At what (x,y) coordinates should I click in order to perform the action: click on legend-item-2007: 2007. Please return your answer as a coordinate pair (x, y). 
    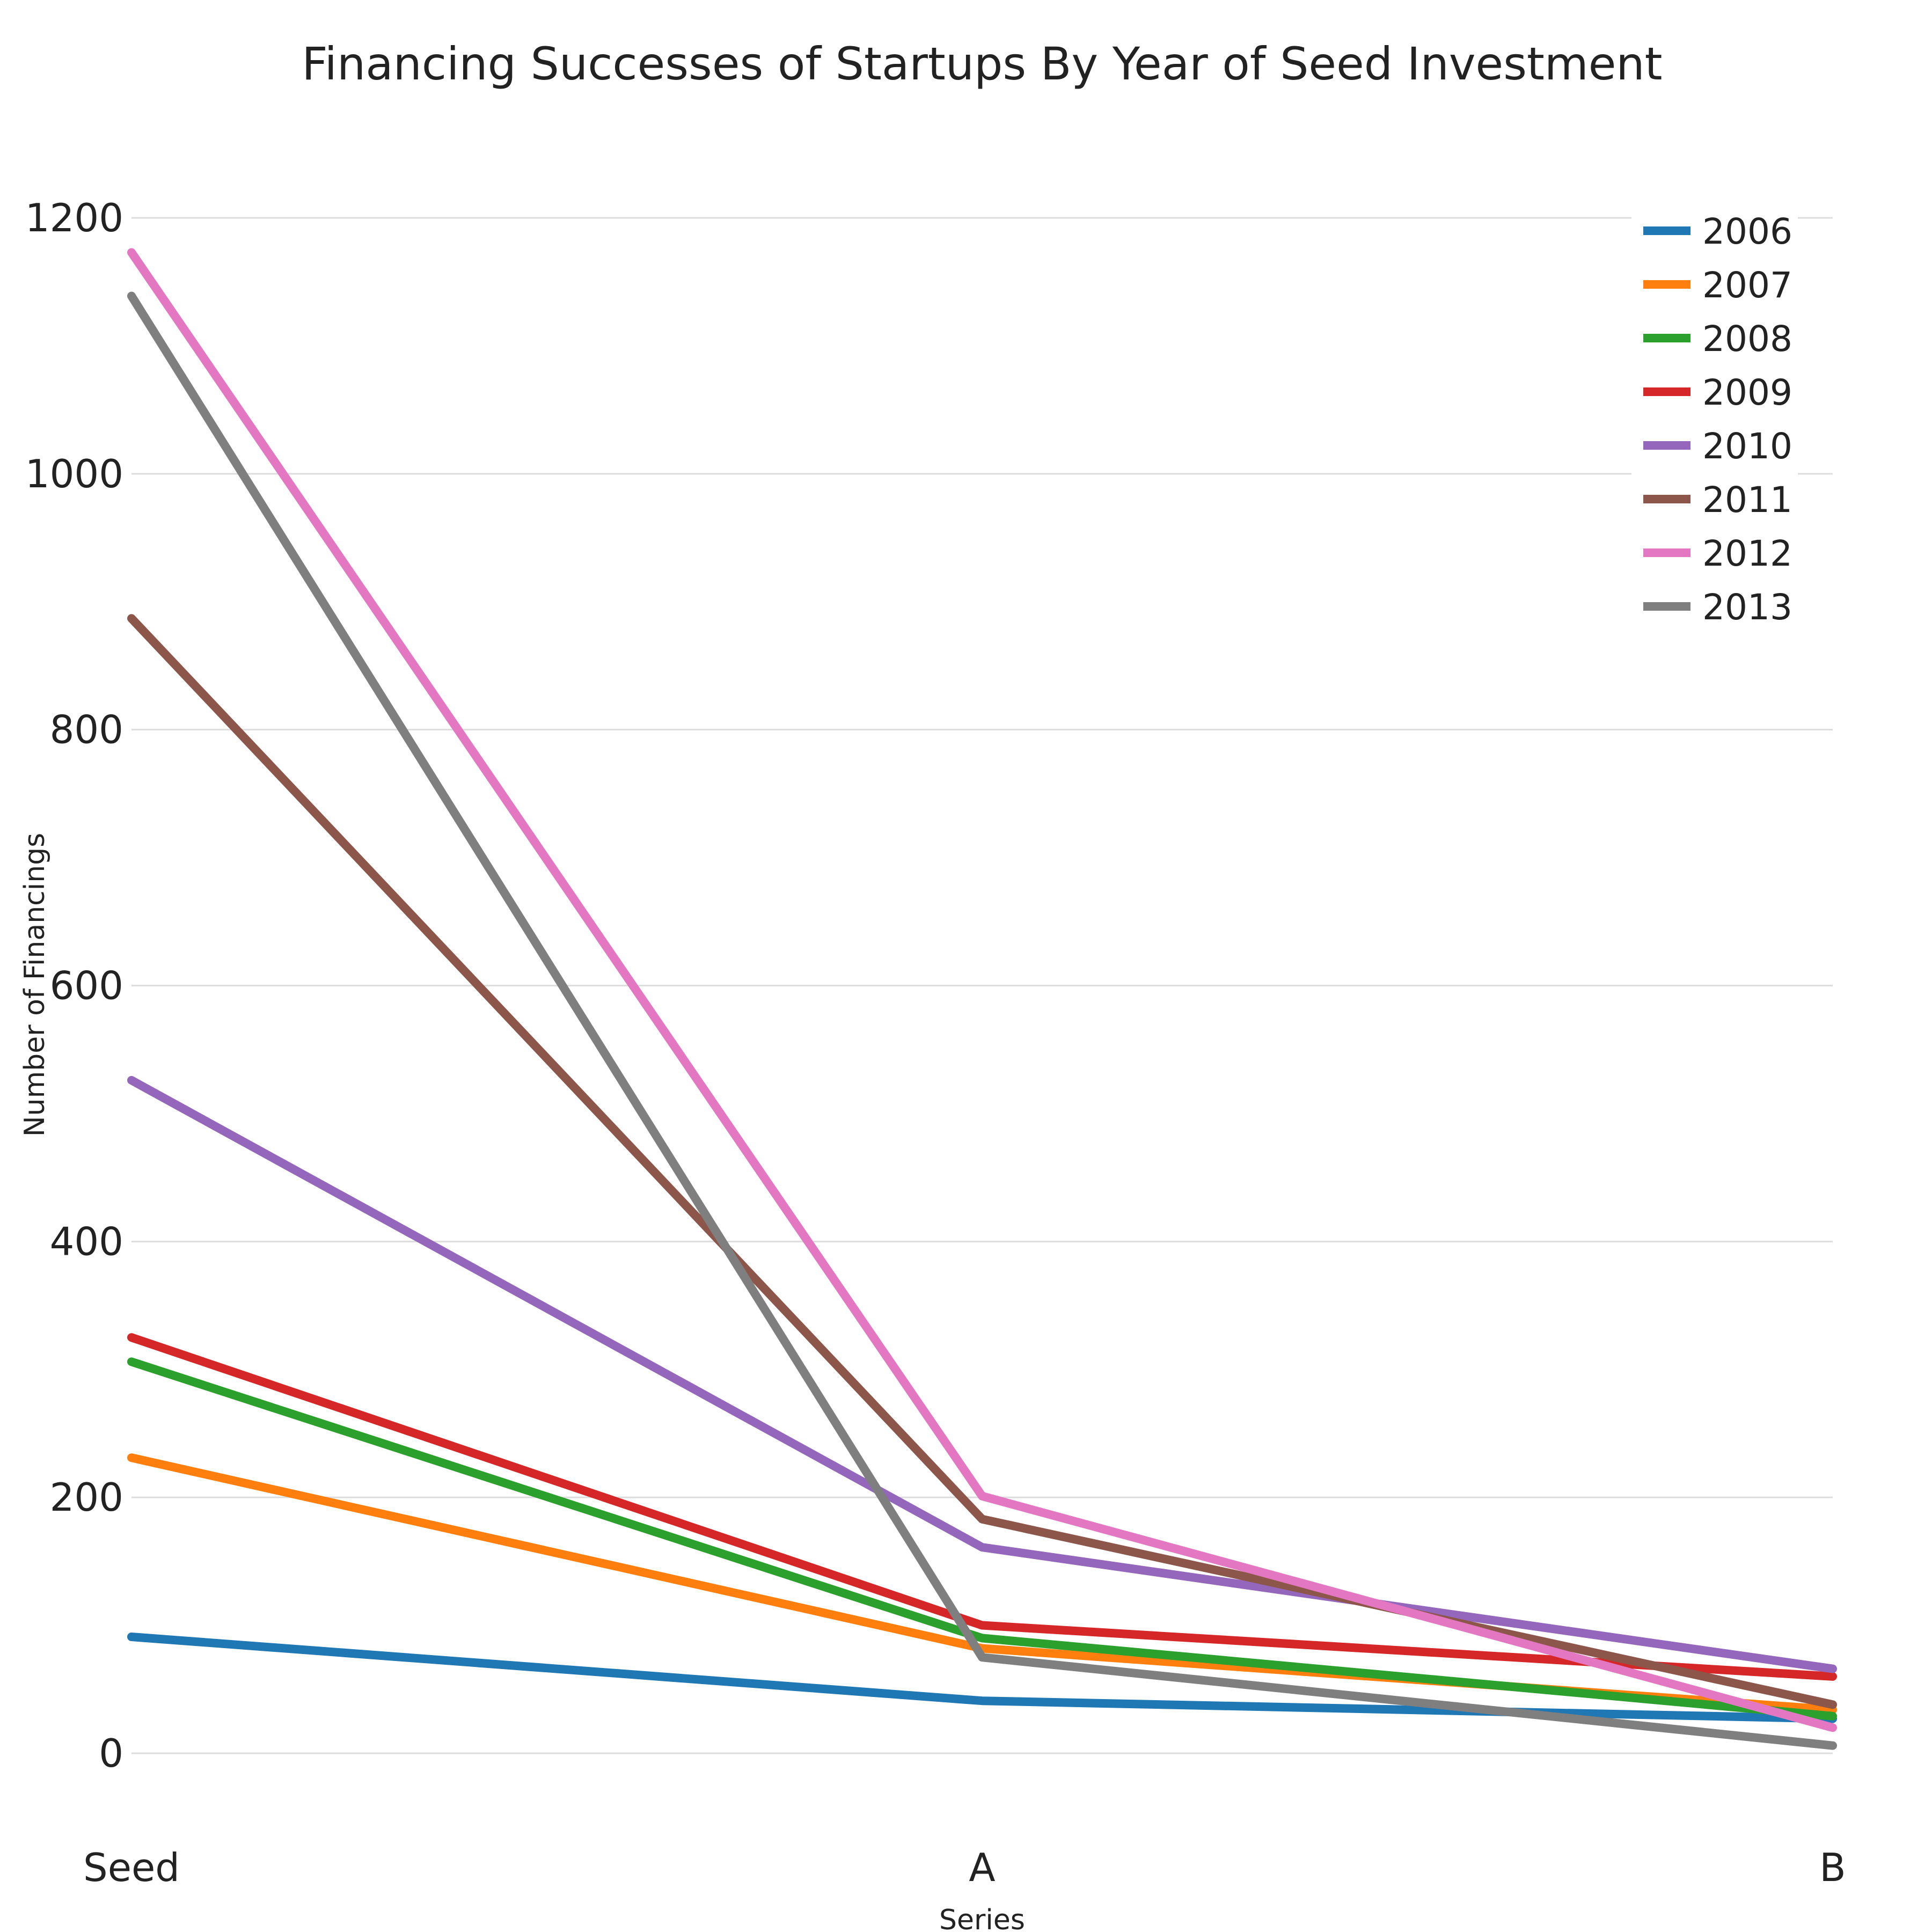
    Looking at the image, I should click on (1717, 285).